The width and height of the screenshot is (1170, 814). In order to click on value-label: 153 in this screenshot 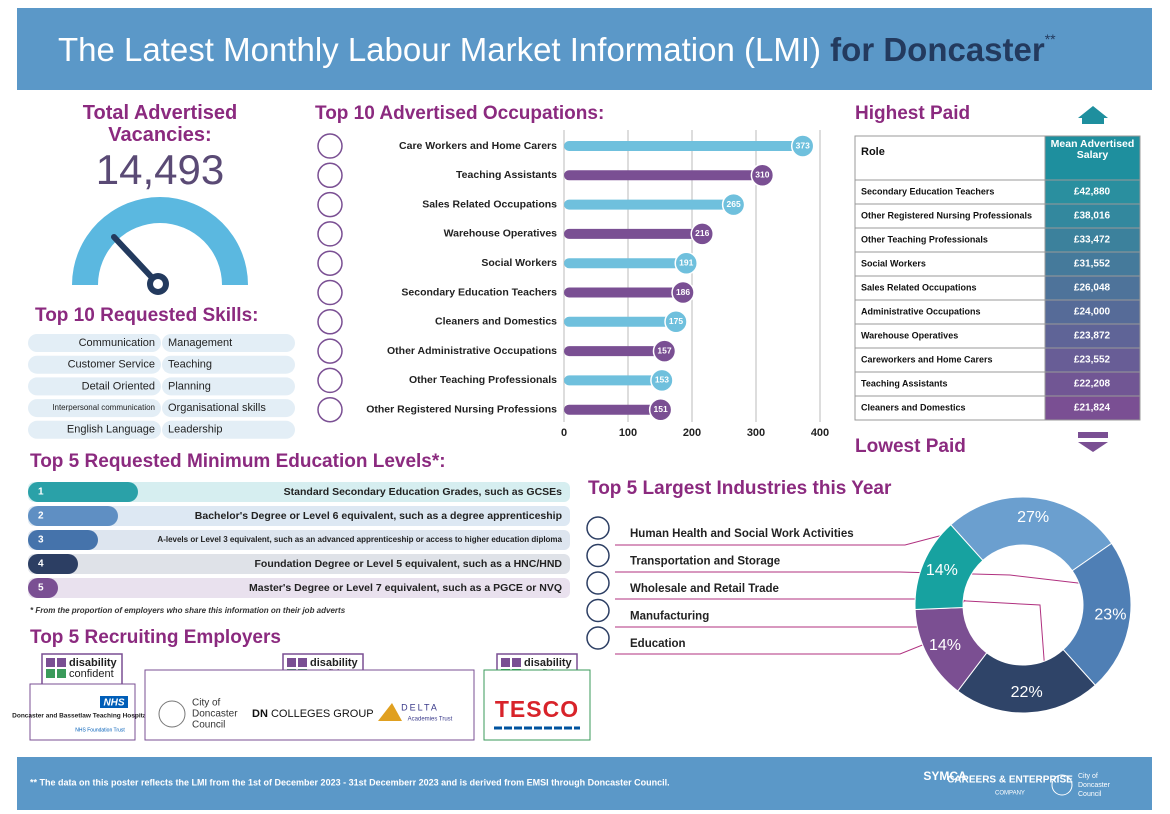, I will do `click(662, 380)`.